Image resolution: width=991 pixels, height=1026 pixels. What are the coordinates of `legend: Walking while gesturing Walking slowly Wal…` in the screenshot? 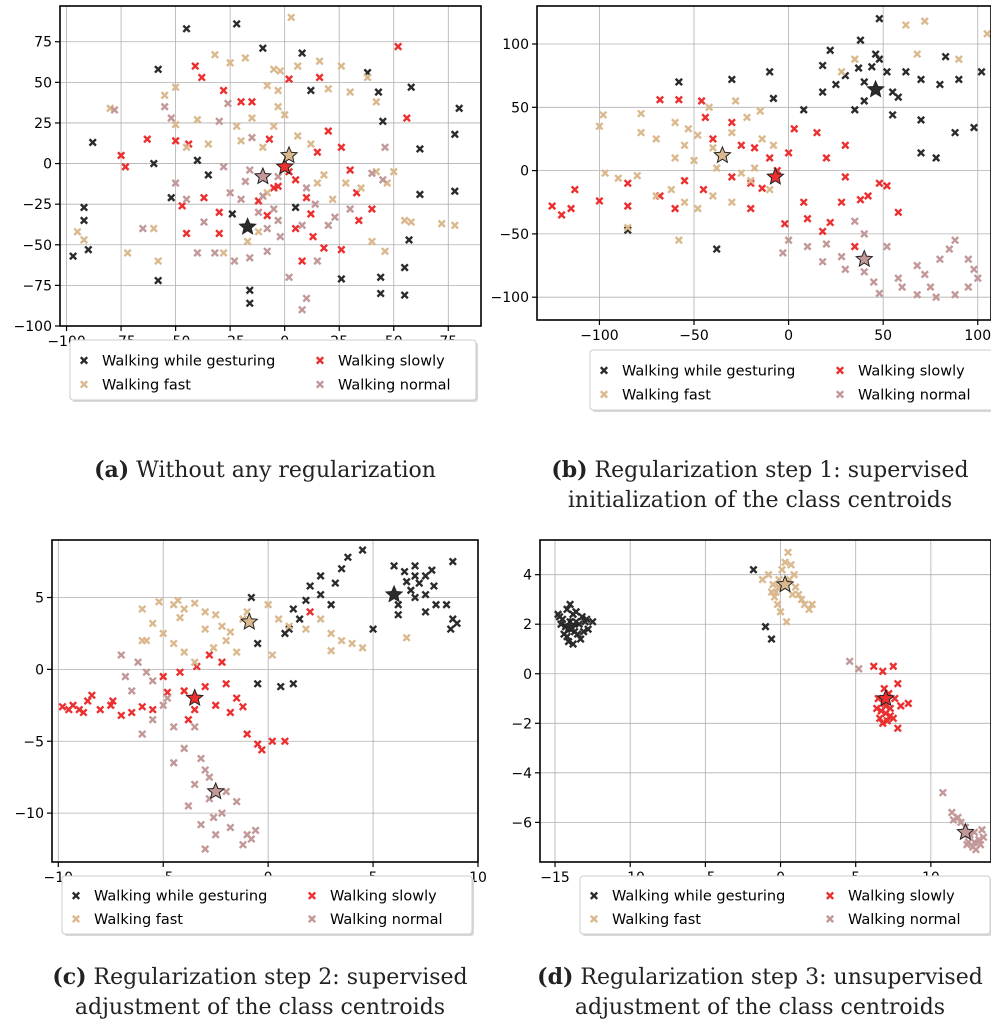 It's located at (267, 905).